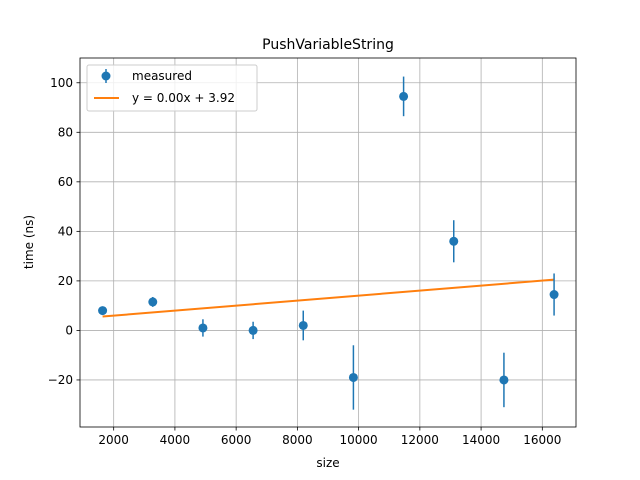  What do you see at coordinates (542, 440) in the screenshot?
I see `x-tick-label: 16000` at bounding box center [542, 440].